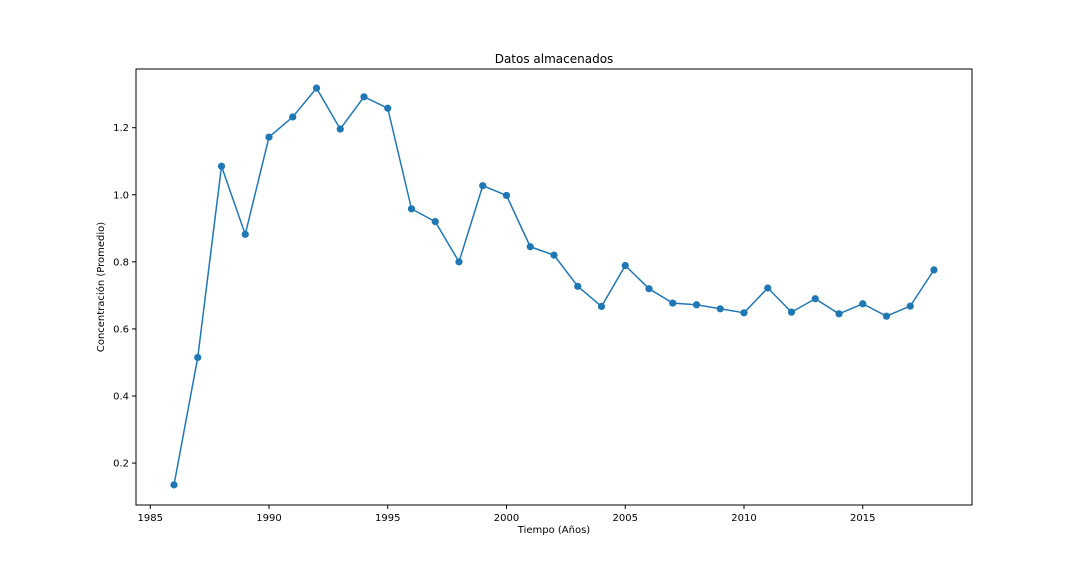 The width and height of the screenshot is (1080, 576). Describe the element at coordinates (554, 530) in the screenshot. I see `x-axis-label: Tiempo (Años)` at that location.